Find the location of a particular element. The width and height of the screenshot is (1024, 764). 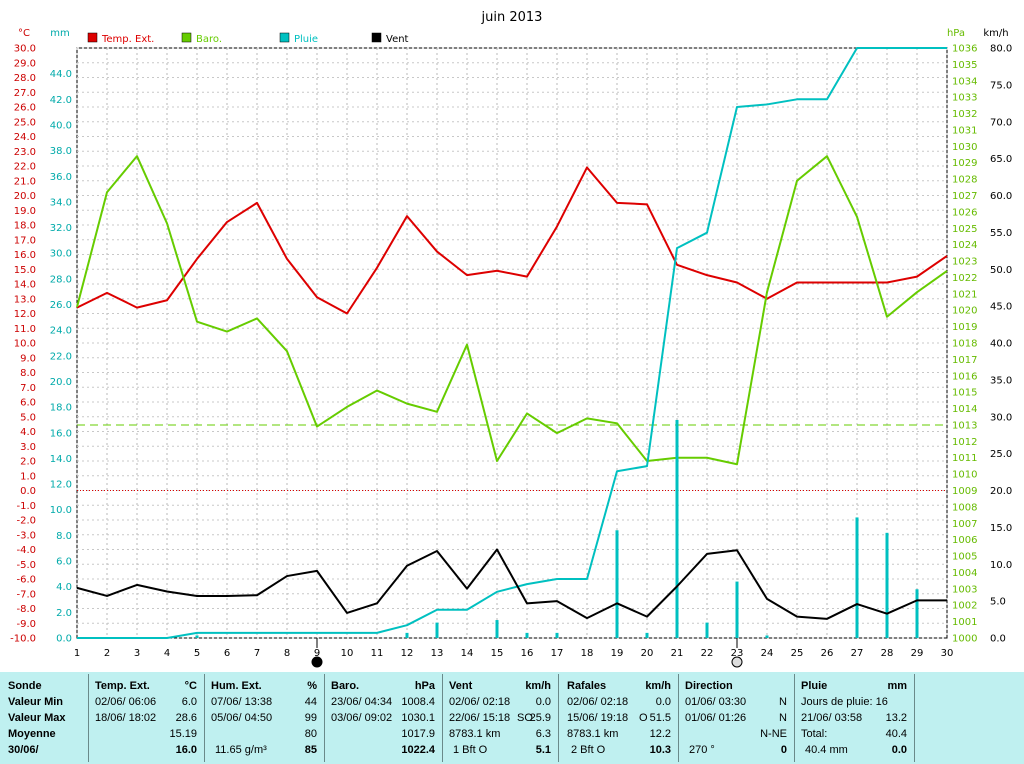

wind-tick-label: 65.0 is located at coordinates (1001, 159).